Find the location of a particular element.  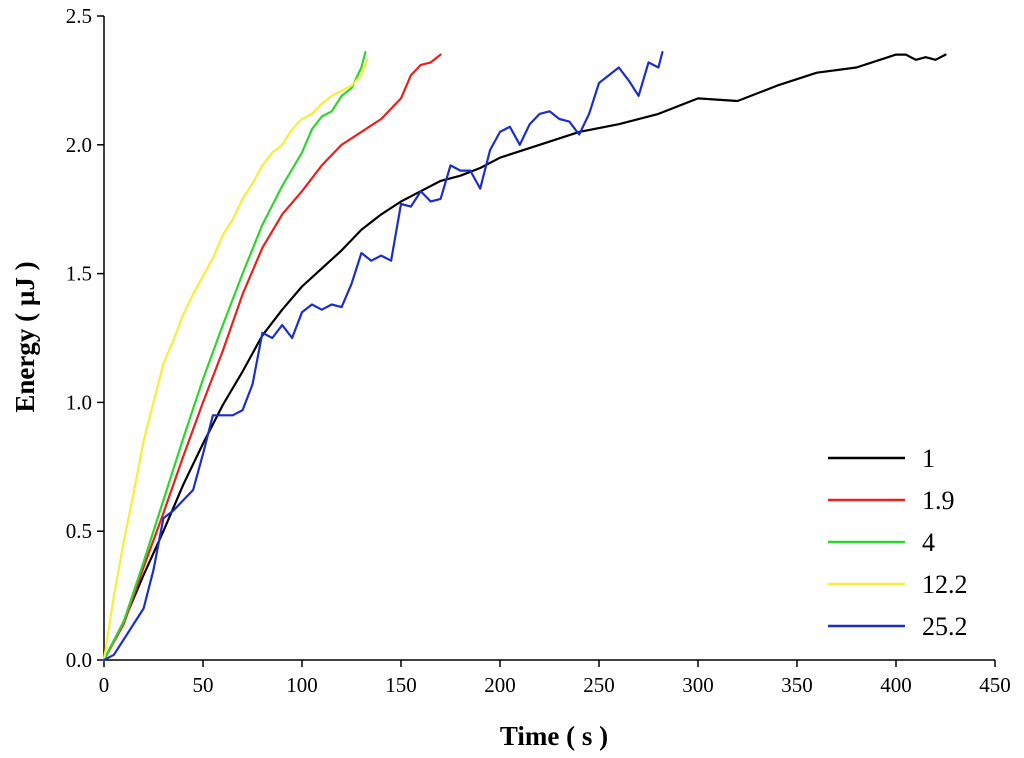

x-tick-label: 450 is located at coordinates (995, 685).